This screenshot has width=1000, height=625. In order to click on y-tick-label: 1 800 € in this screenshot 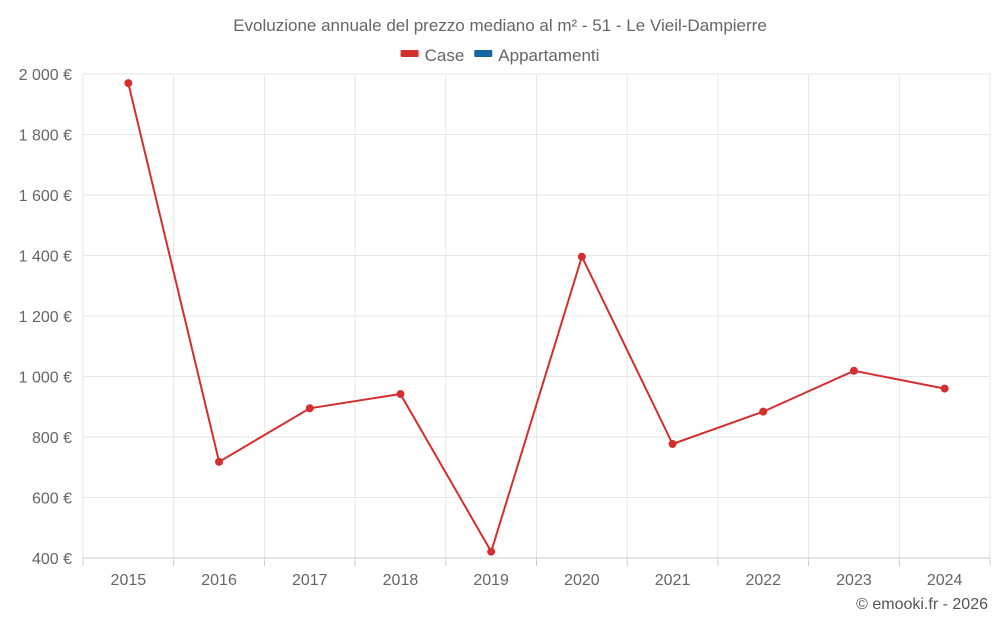, I will do `click(45, 136)`.